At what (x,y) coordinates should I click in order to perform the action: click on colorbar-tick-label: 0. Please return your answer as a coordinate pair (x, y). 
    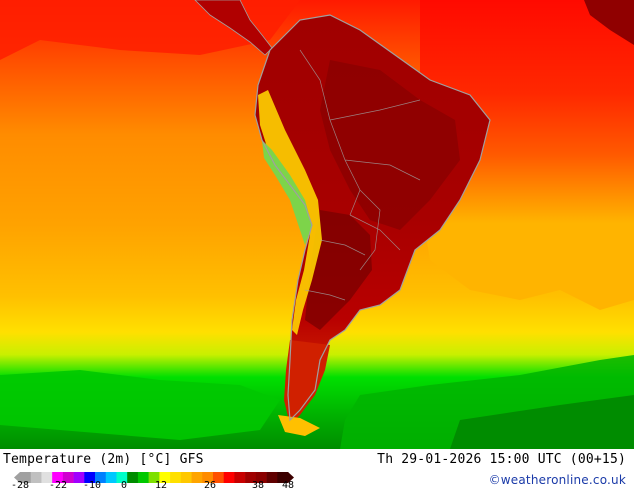
    Looking at the image, I should click on (124, 485).